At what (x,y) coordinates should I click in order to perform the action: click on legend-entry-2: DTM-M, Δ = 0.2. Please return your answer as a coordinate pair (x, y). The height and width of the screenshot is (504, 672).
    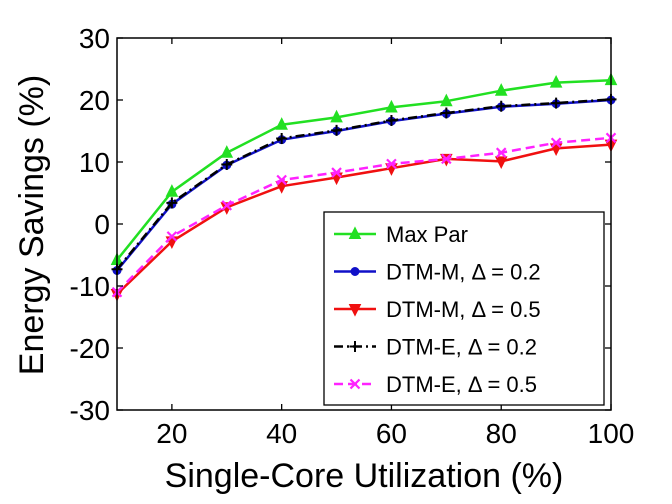
    Looking at the image, I should click on (437, 272).